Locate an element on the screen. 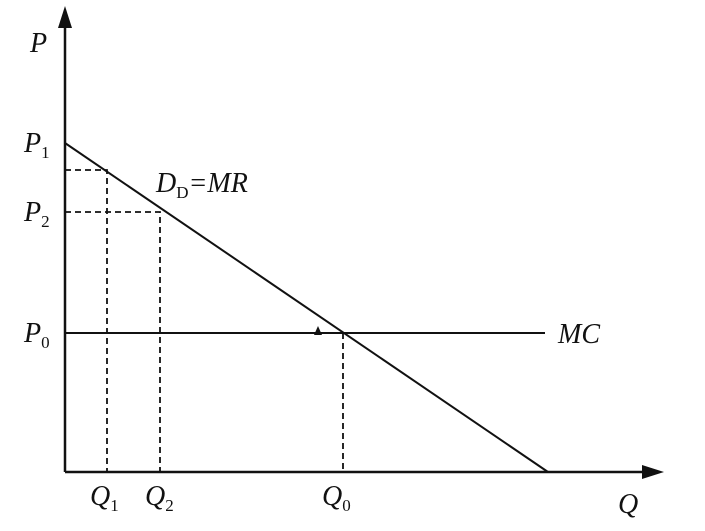 Image resolution: width=705 pixels, height=531 pixels. price-label: P2 is located at coordinates (36, 214).